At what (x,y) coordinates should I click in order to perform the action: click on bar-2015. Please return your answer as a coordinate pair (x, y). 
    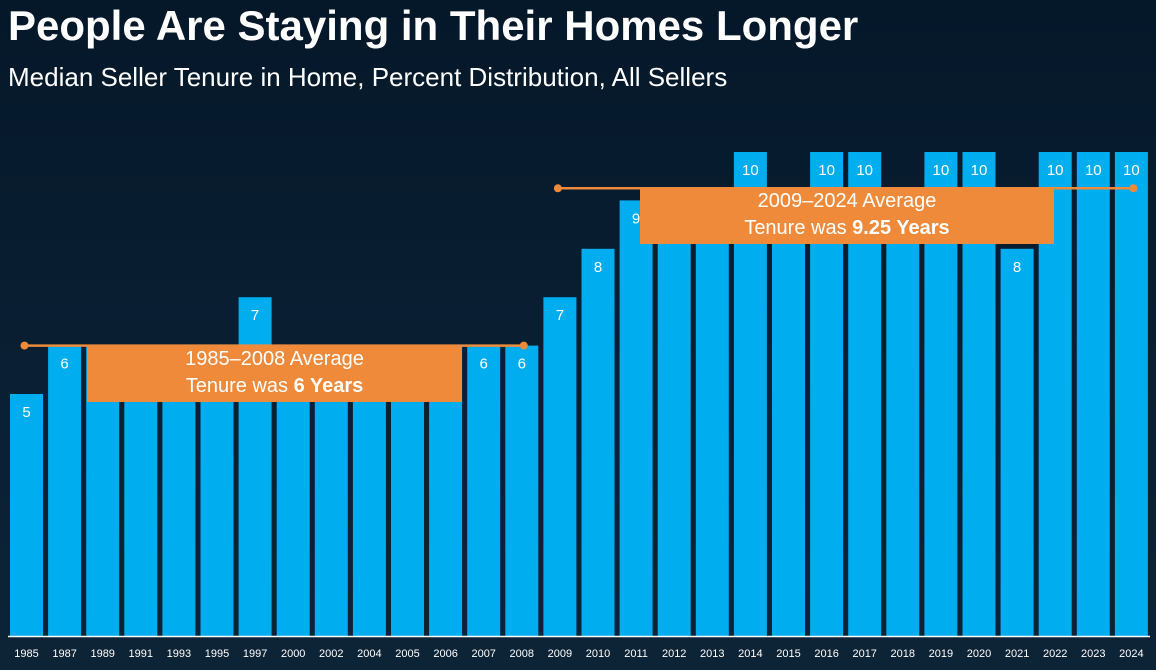
    Looking at the image, I should click on (788, 418).